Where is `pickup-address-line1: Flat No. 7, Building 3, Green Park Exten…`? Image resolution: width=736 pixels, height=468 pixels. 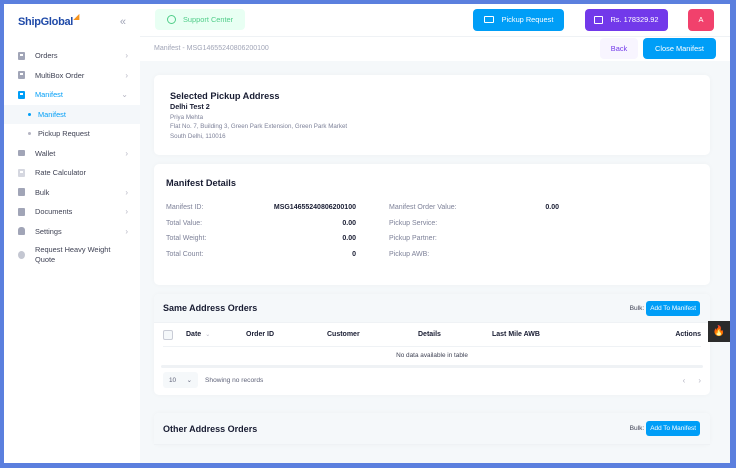 pickup-address-line1: Flat No. 7, Building 3, Green Park Exten… is located at coordinates (259, 126).